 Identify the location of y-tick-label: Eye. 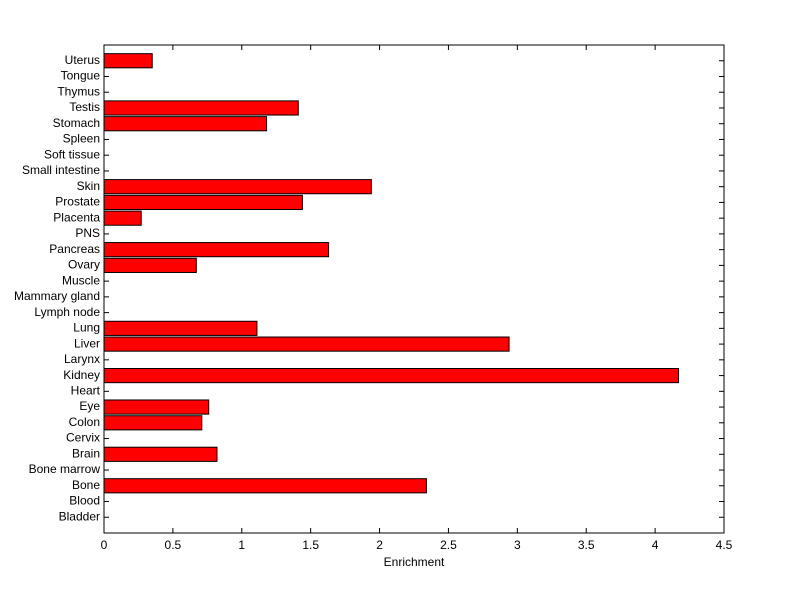
(89, 406).